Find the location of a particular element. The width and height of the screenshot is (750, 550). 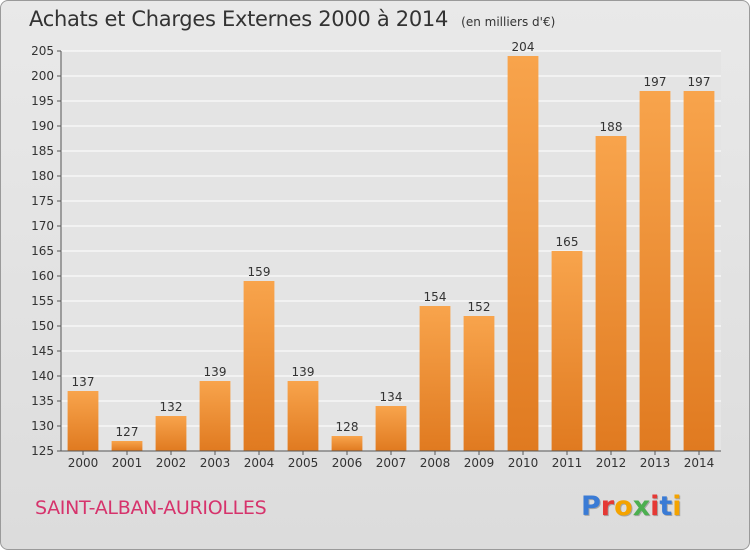

x-tick-label: 2005 is located at coordinates (303, 463).